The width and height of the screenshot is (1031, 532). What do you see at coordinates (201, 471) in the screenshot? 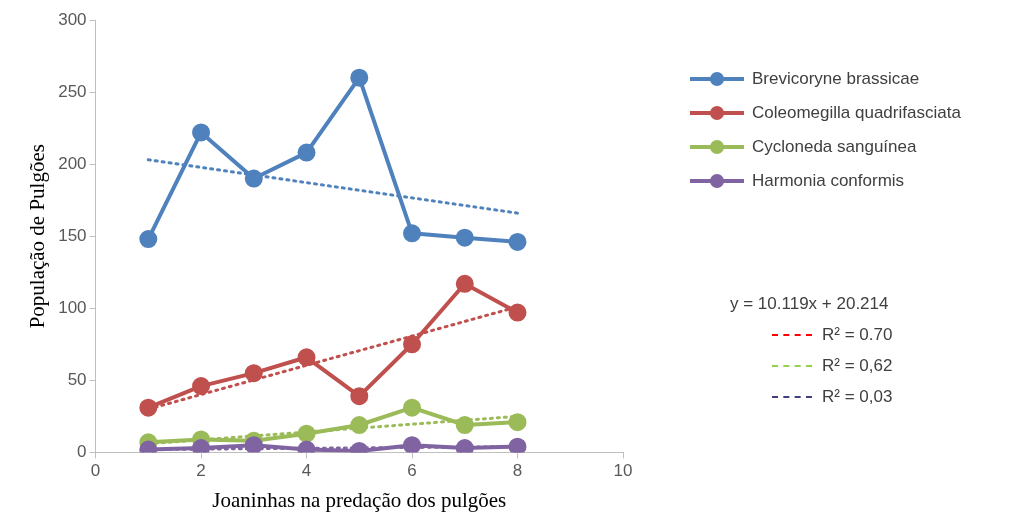
I see `x-tick-label: 2` at bounding box center [201, 471].